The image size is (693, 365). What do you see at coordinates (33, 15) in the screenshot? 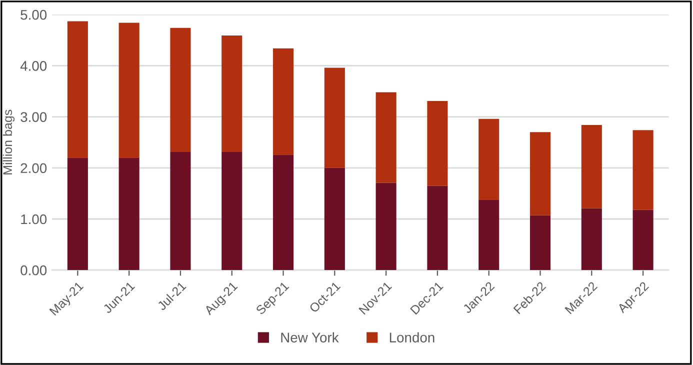
I see `y-tick-label: 5.00` at bounding box center [33, 15].